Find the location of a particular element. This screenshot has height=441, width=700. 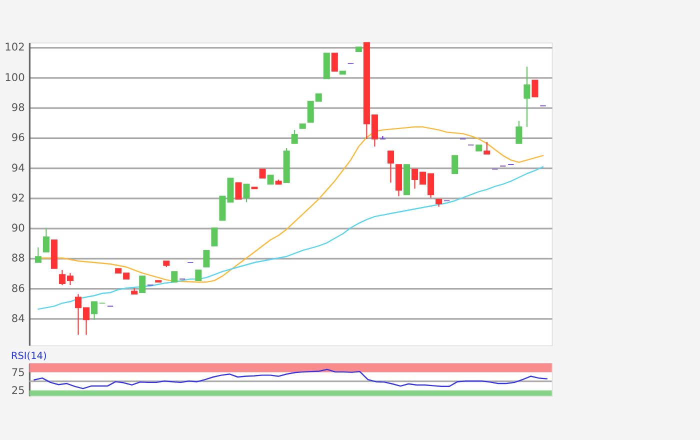

chart-title: RSI(14) is located at coordinates (28, 356).